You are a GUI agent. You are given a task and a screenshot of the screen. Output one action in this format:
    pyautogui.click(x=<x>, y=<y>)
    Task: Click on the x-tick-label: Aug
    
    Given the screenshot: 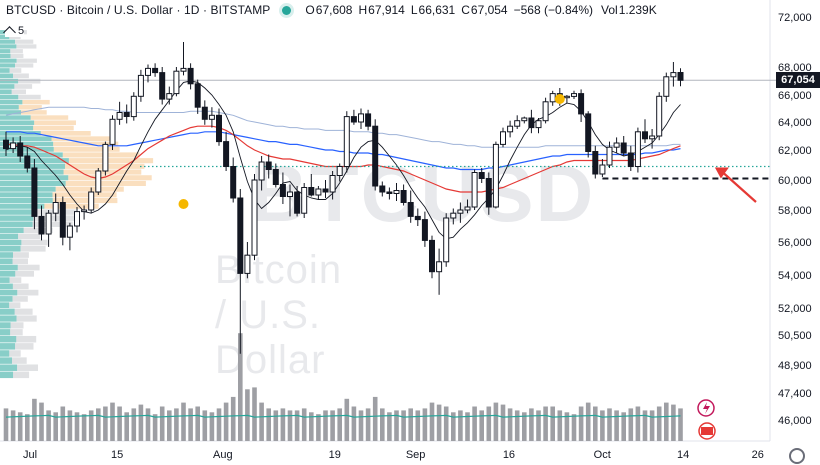 What is the action you would take?
    pyautogui.click(x=223, y=455)
    